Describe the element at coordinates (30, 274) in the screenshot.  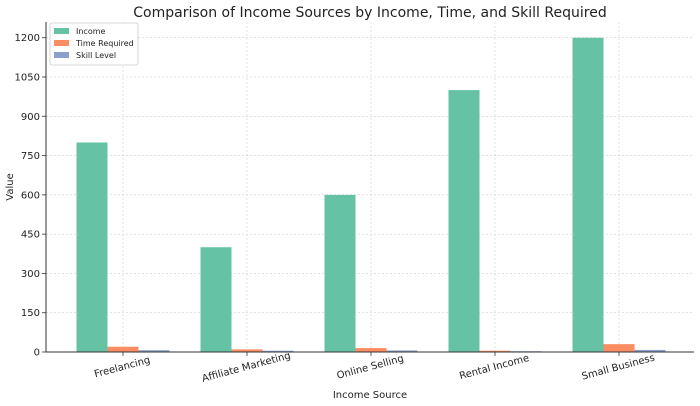
I see `y-tick-label: 300` at that location.